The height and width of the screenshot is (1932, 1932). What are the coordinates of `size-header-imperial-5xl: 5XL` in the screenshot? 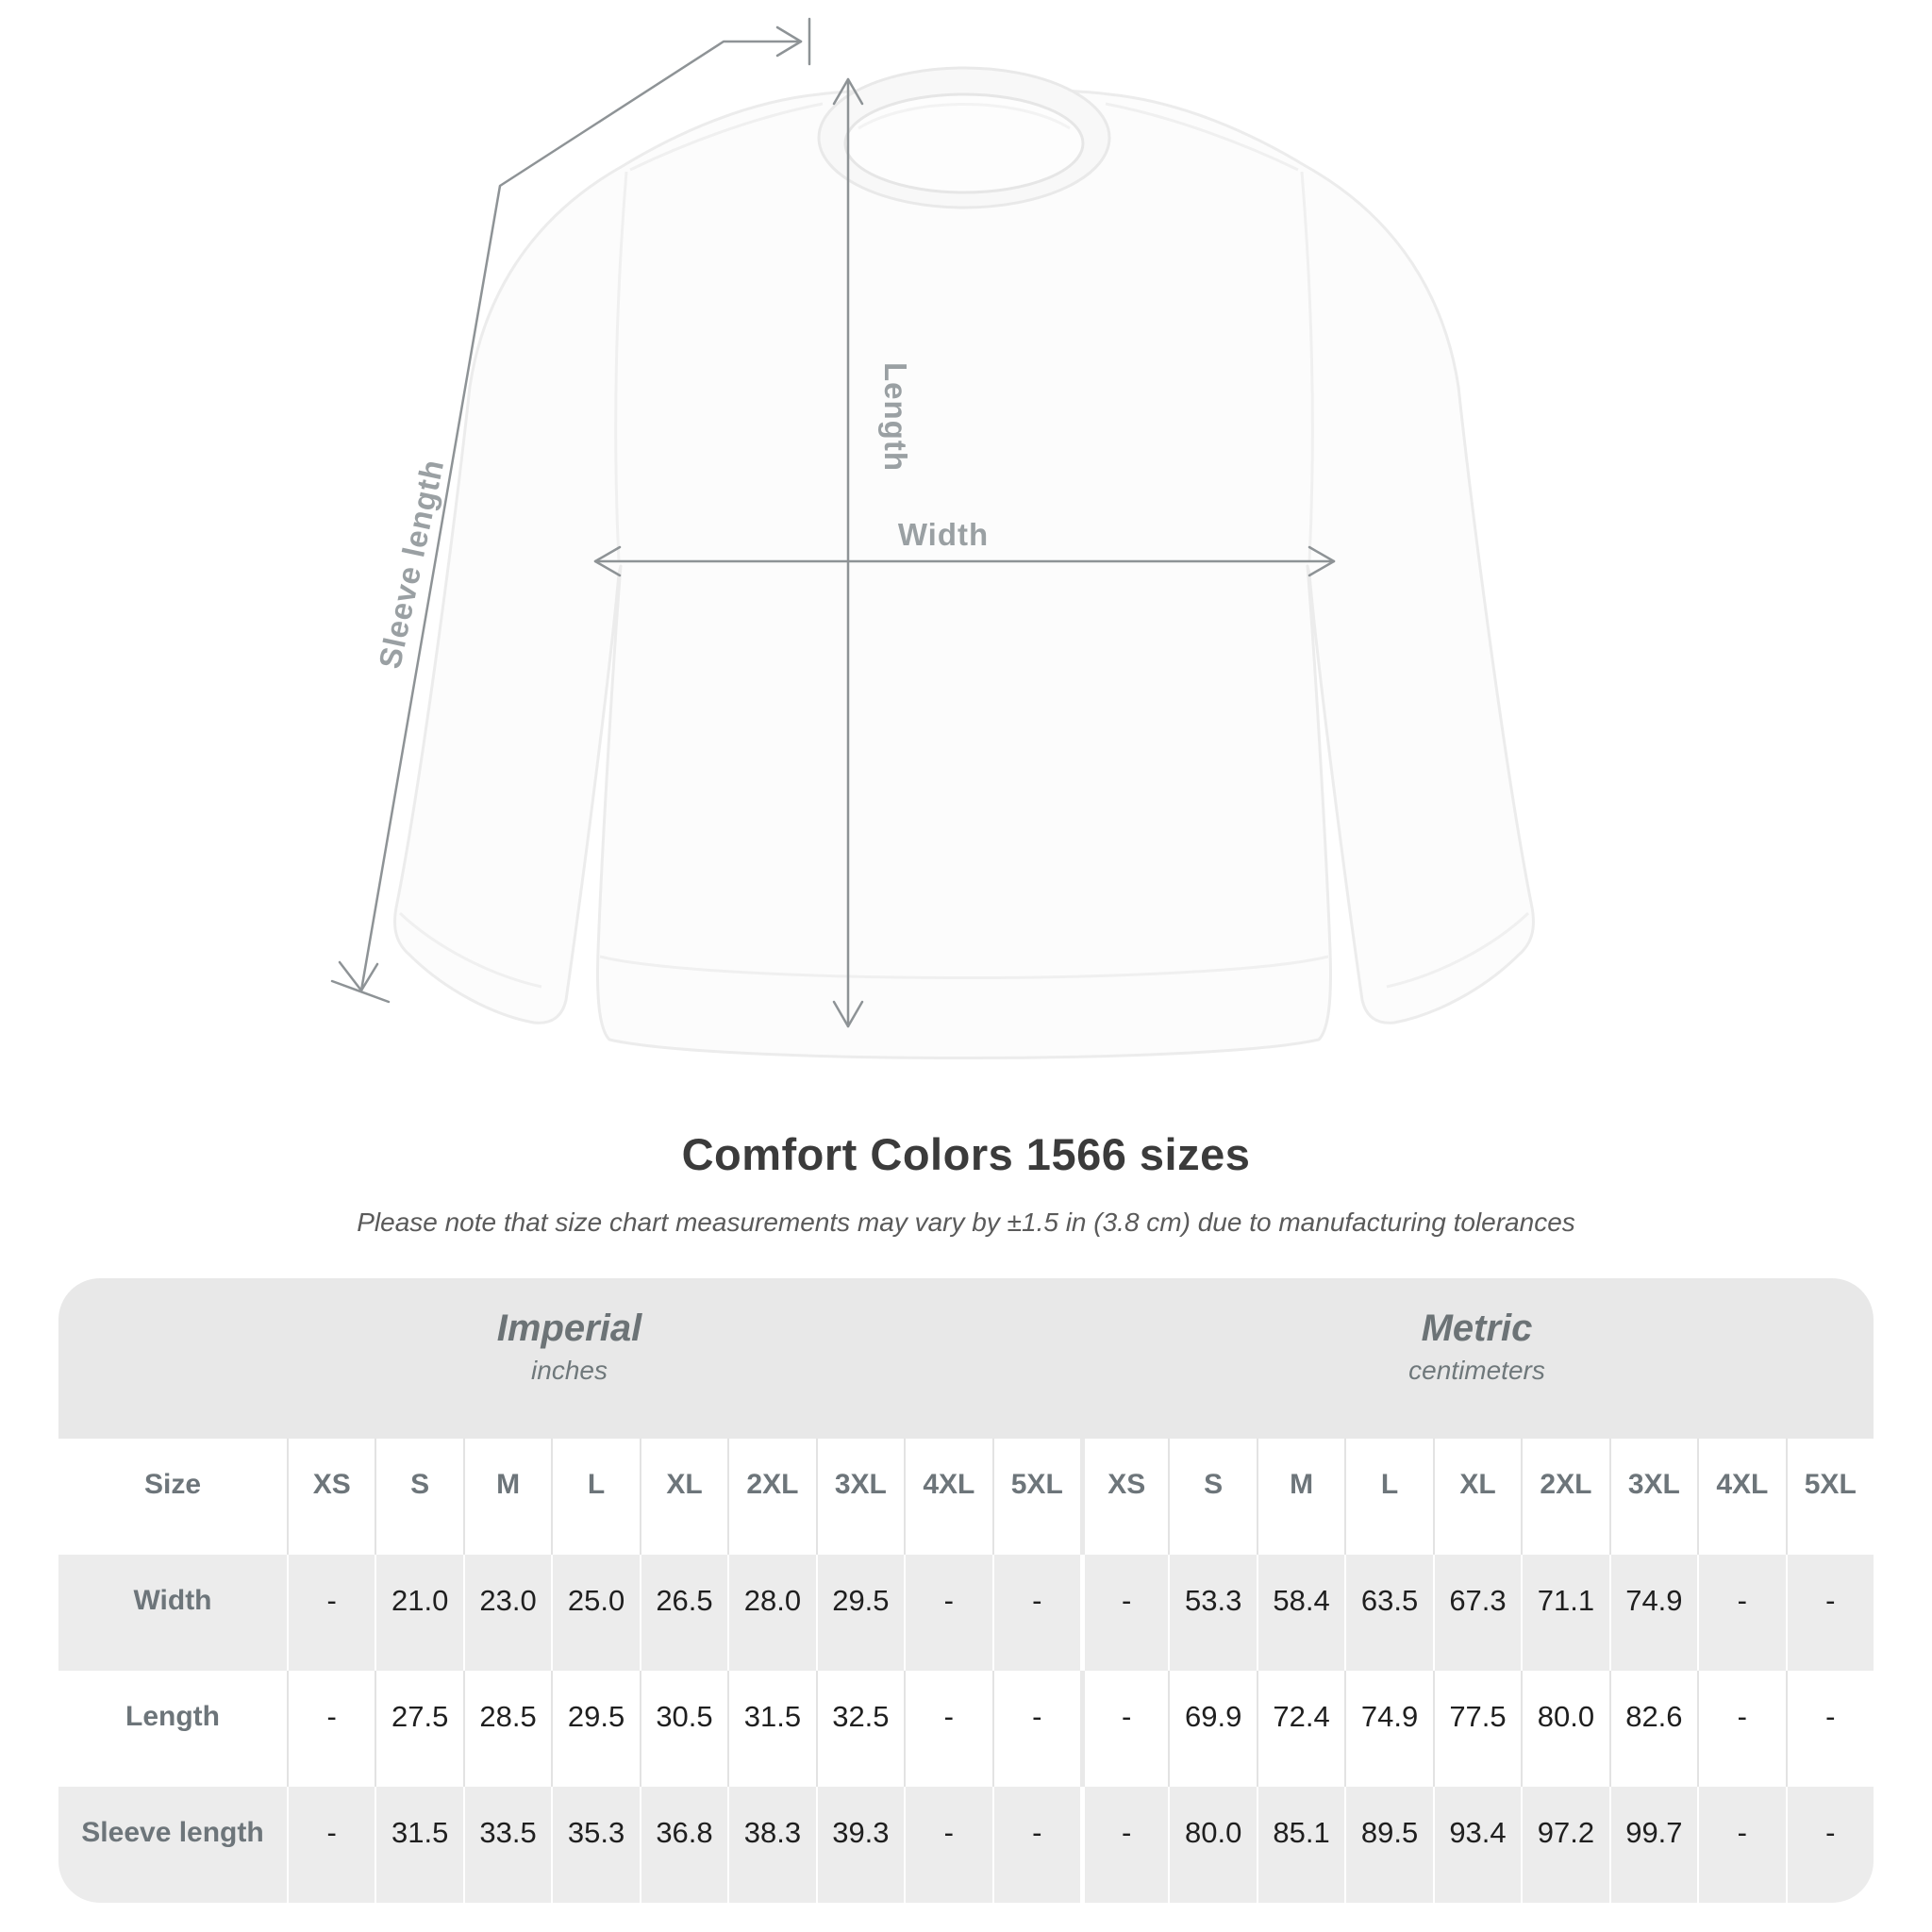 It's located at (1035, 1497).